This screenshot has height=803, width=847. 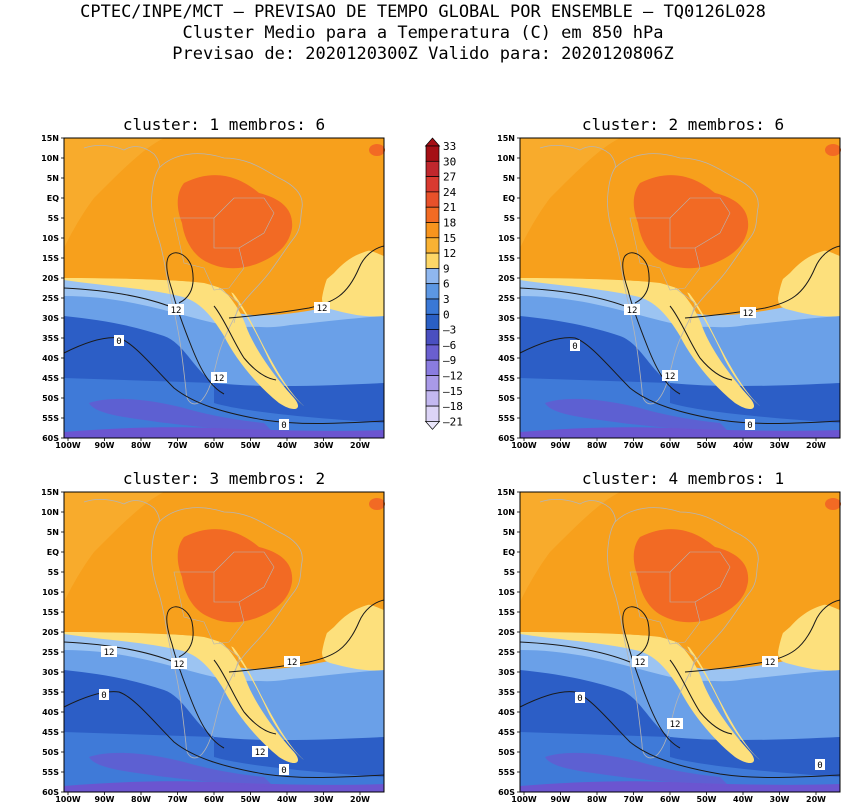 I want to click on lat-tick-label: 20S, so click(x=50, y=278).